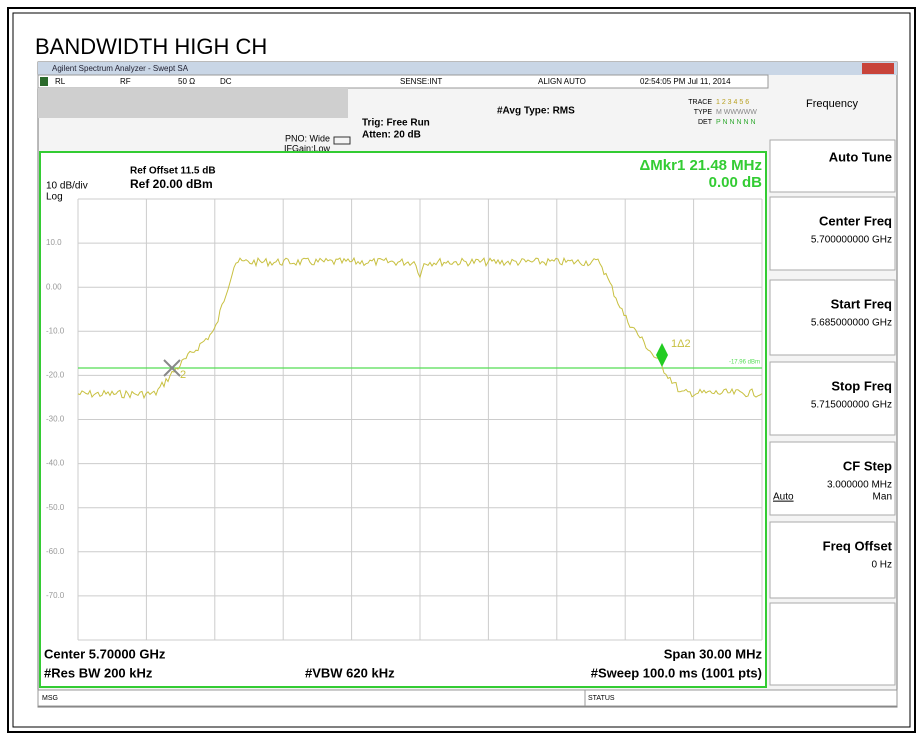 This screenshot has width=923, height=740. What do you see at coordinates (186, 81) in the screenshot?
I see `impedance: 50 Ω` at bounding box center [186, 81].